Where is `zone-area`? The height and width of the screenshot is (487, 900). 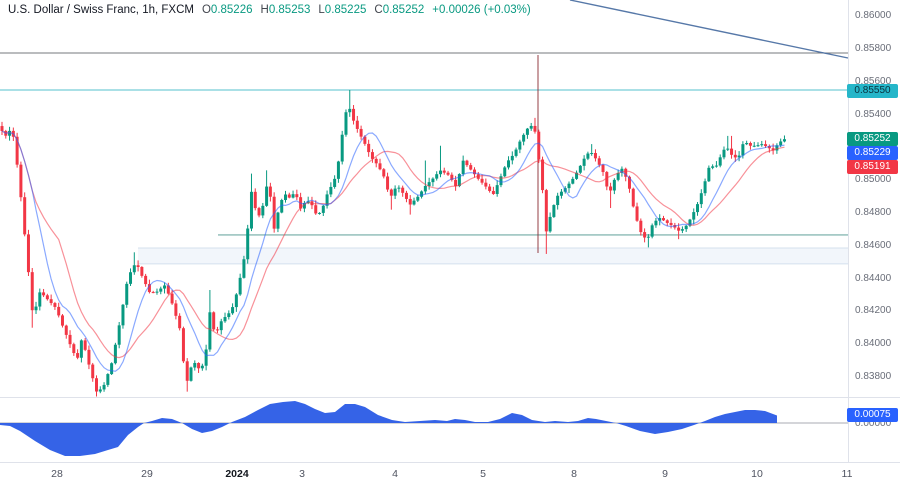
zone-area is located at coordinates (493, 256).